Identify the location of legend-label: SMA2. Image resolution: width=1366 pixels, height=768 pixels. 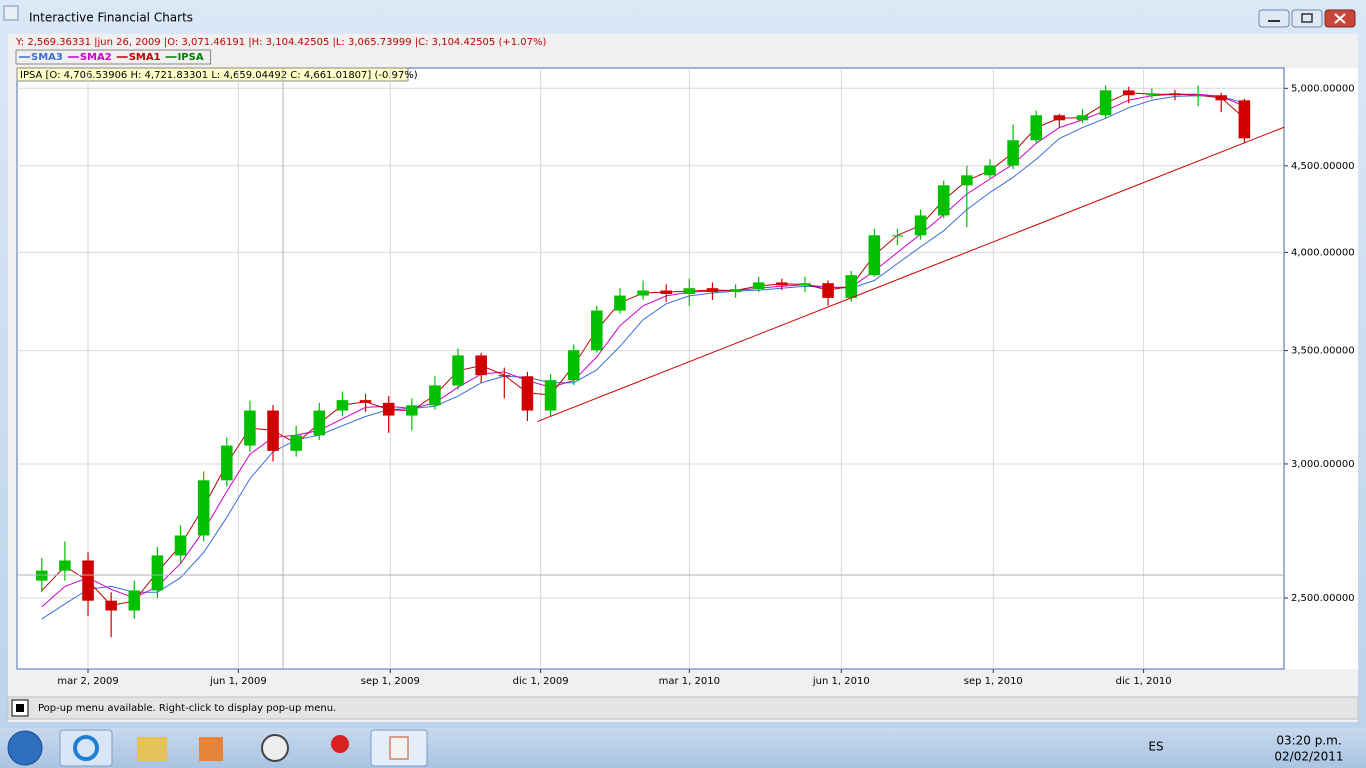
(96, 57).